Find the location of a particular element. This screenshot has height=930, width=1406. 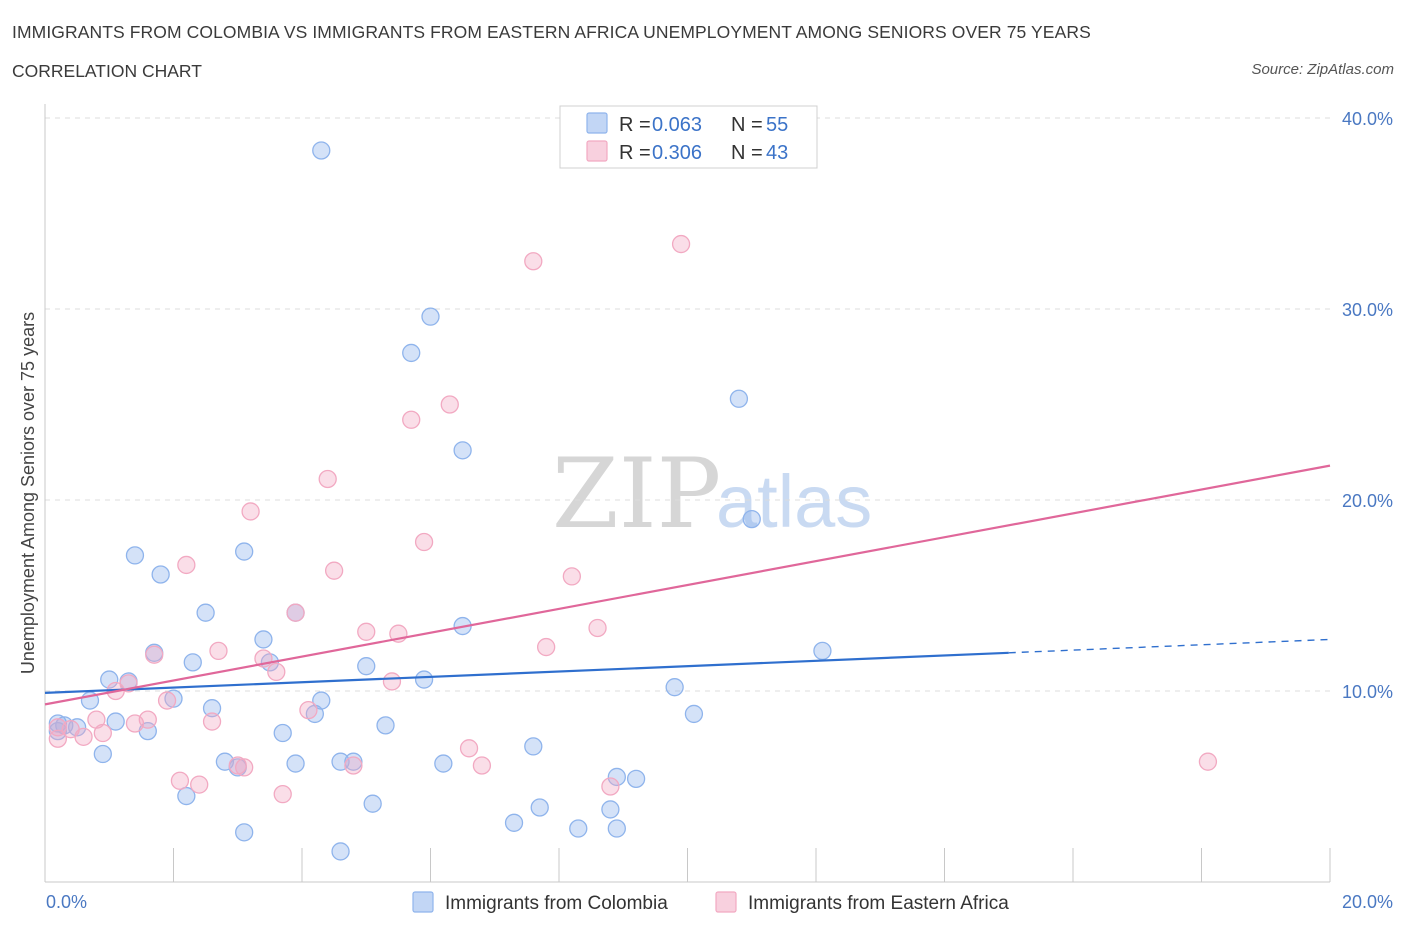

legend-n-label-eastern-africa: N = is located at coordinates (747, 153).